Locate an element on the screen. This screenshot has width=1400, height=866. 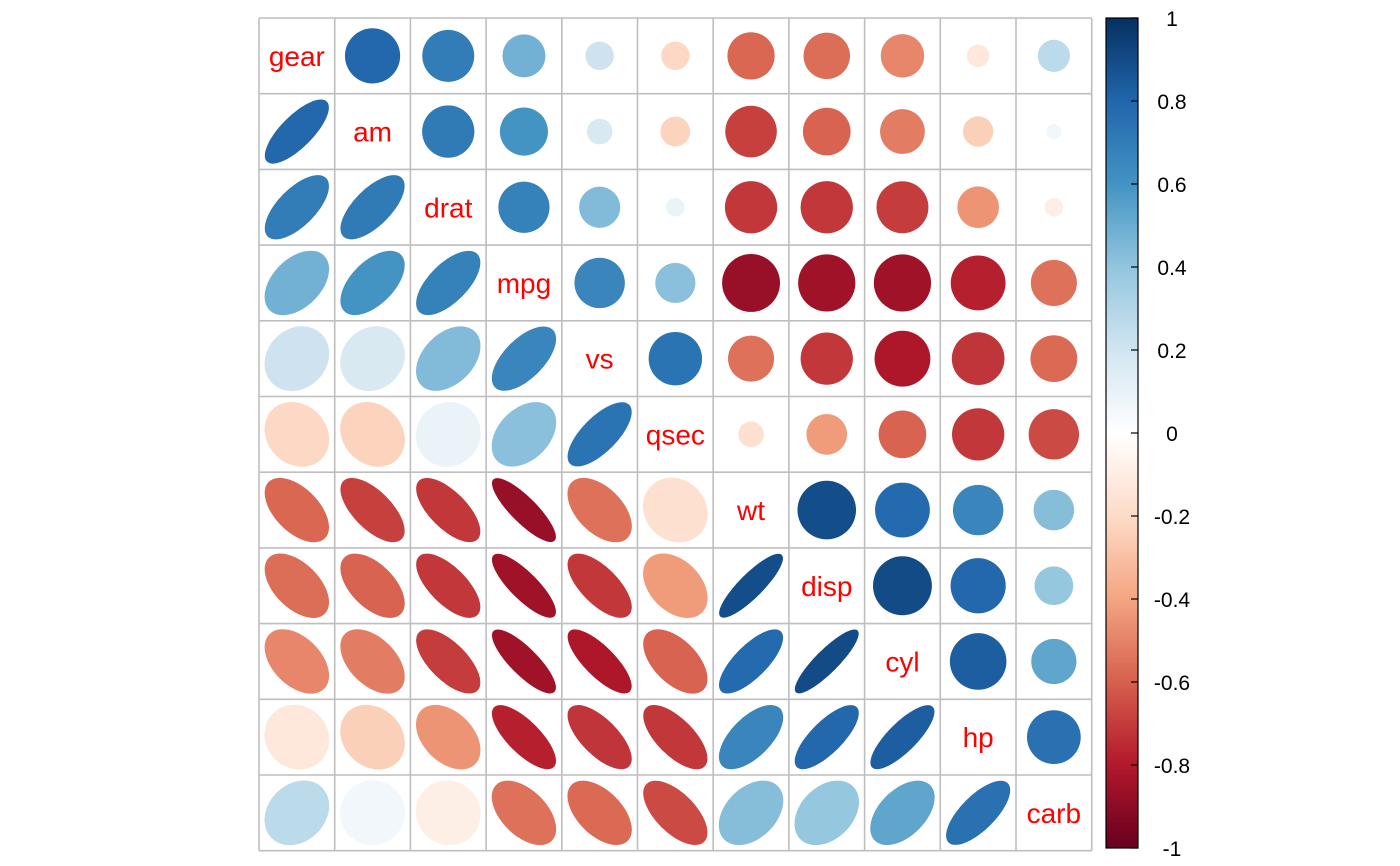
variable-label-drat: drat is located at coordinates (448, 207).